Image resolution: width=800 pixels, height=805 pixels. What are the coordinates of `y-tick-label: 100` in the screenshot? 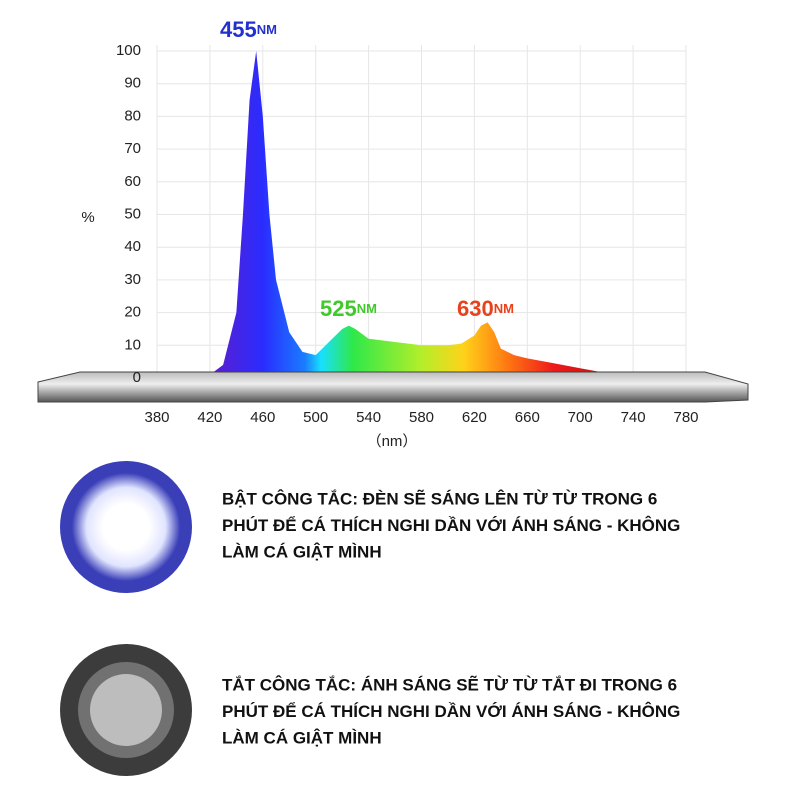 It's located at (128, 50).